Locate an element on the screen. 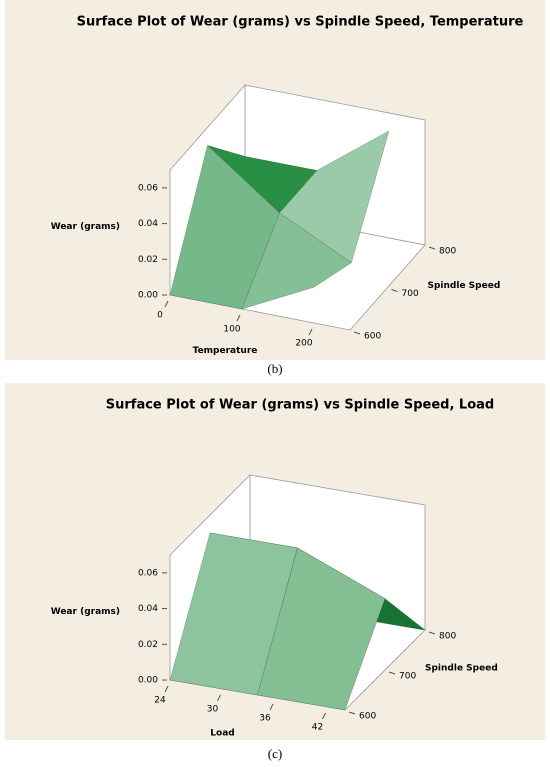 The height and width of the screenshot is (767, 550). x-axis-label: Load is located at coordinates (222, 734).